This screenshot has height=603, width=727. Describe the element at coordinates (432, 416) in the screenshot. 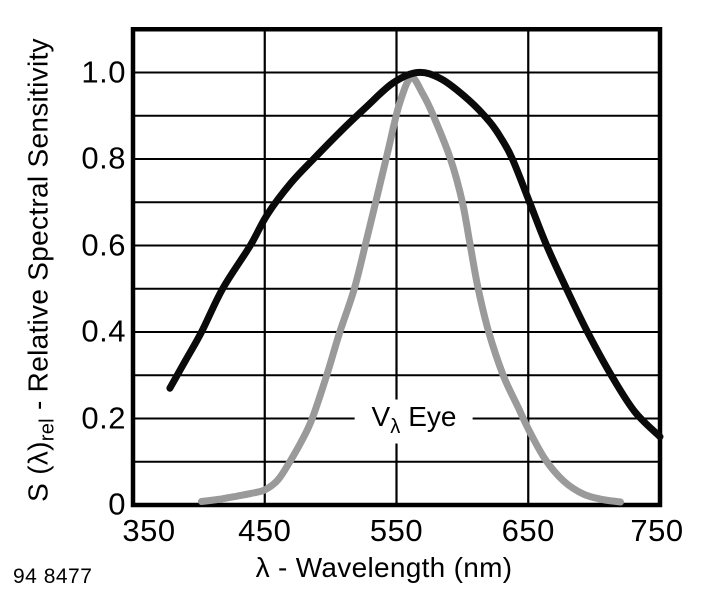

I see `eye-annotation-rest: Eye` at that location.